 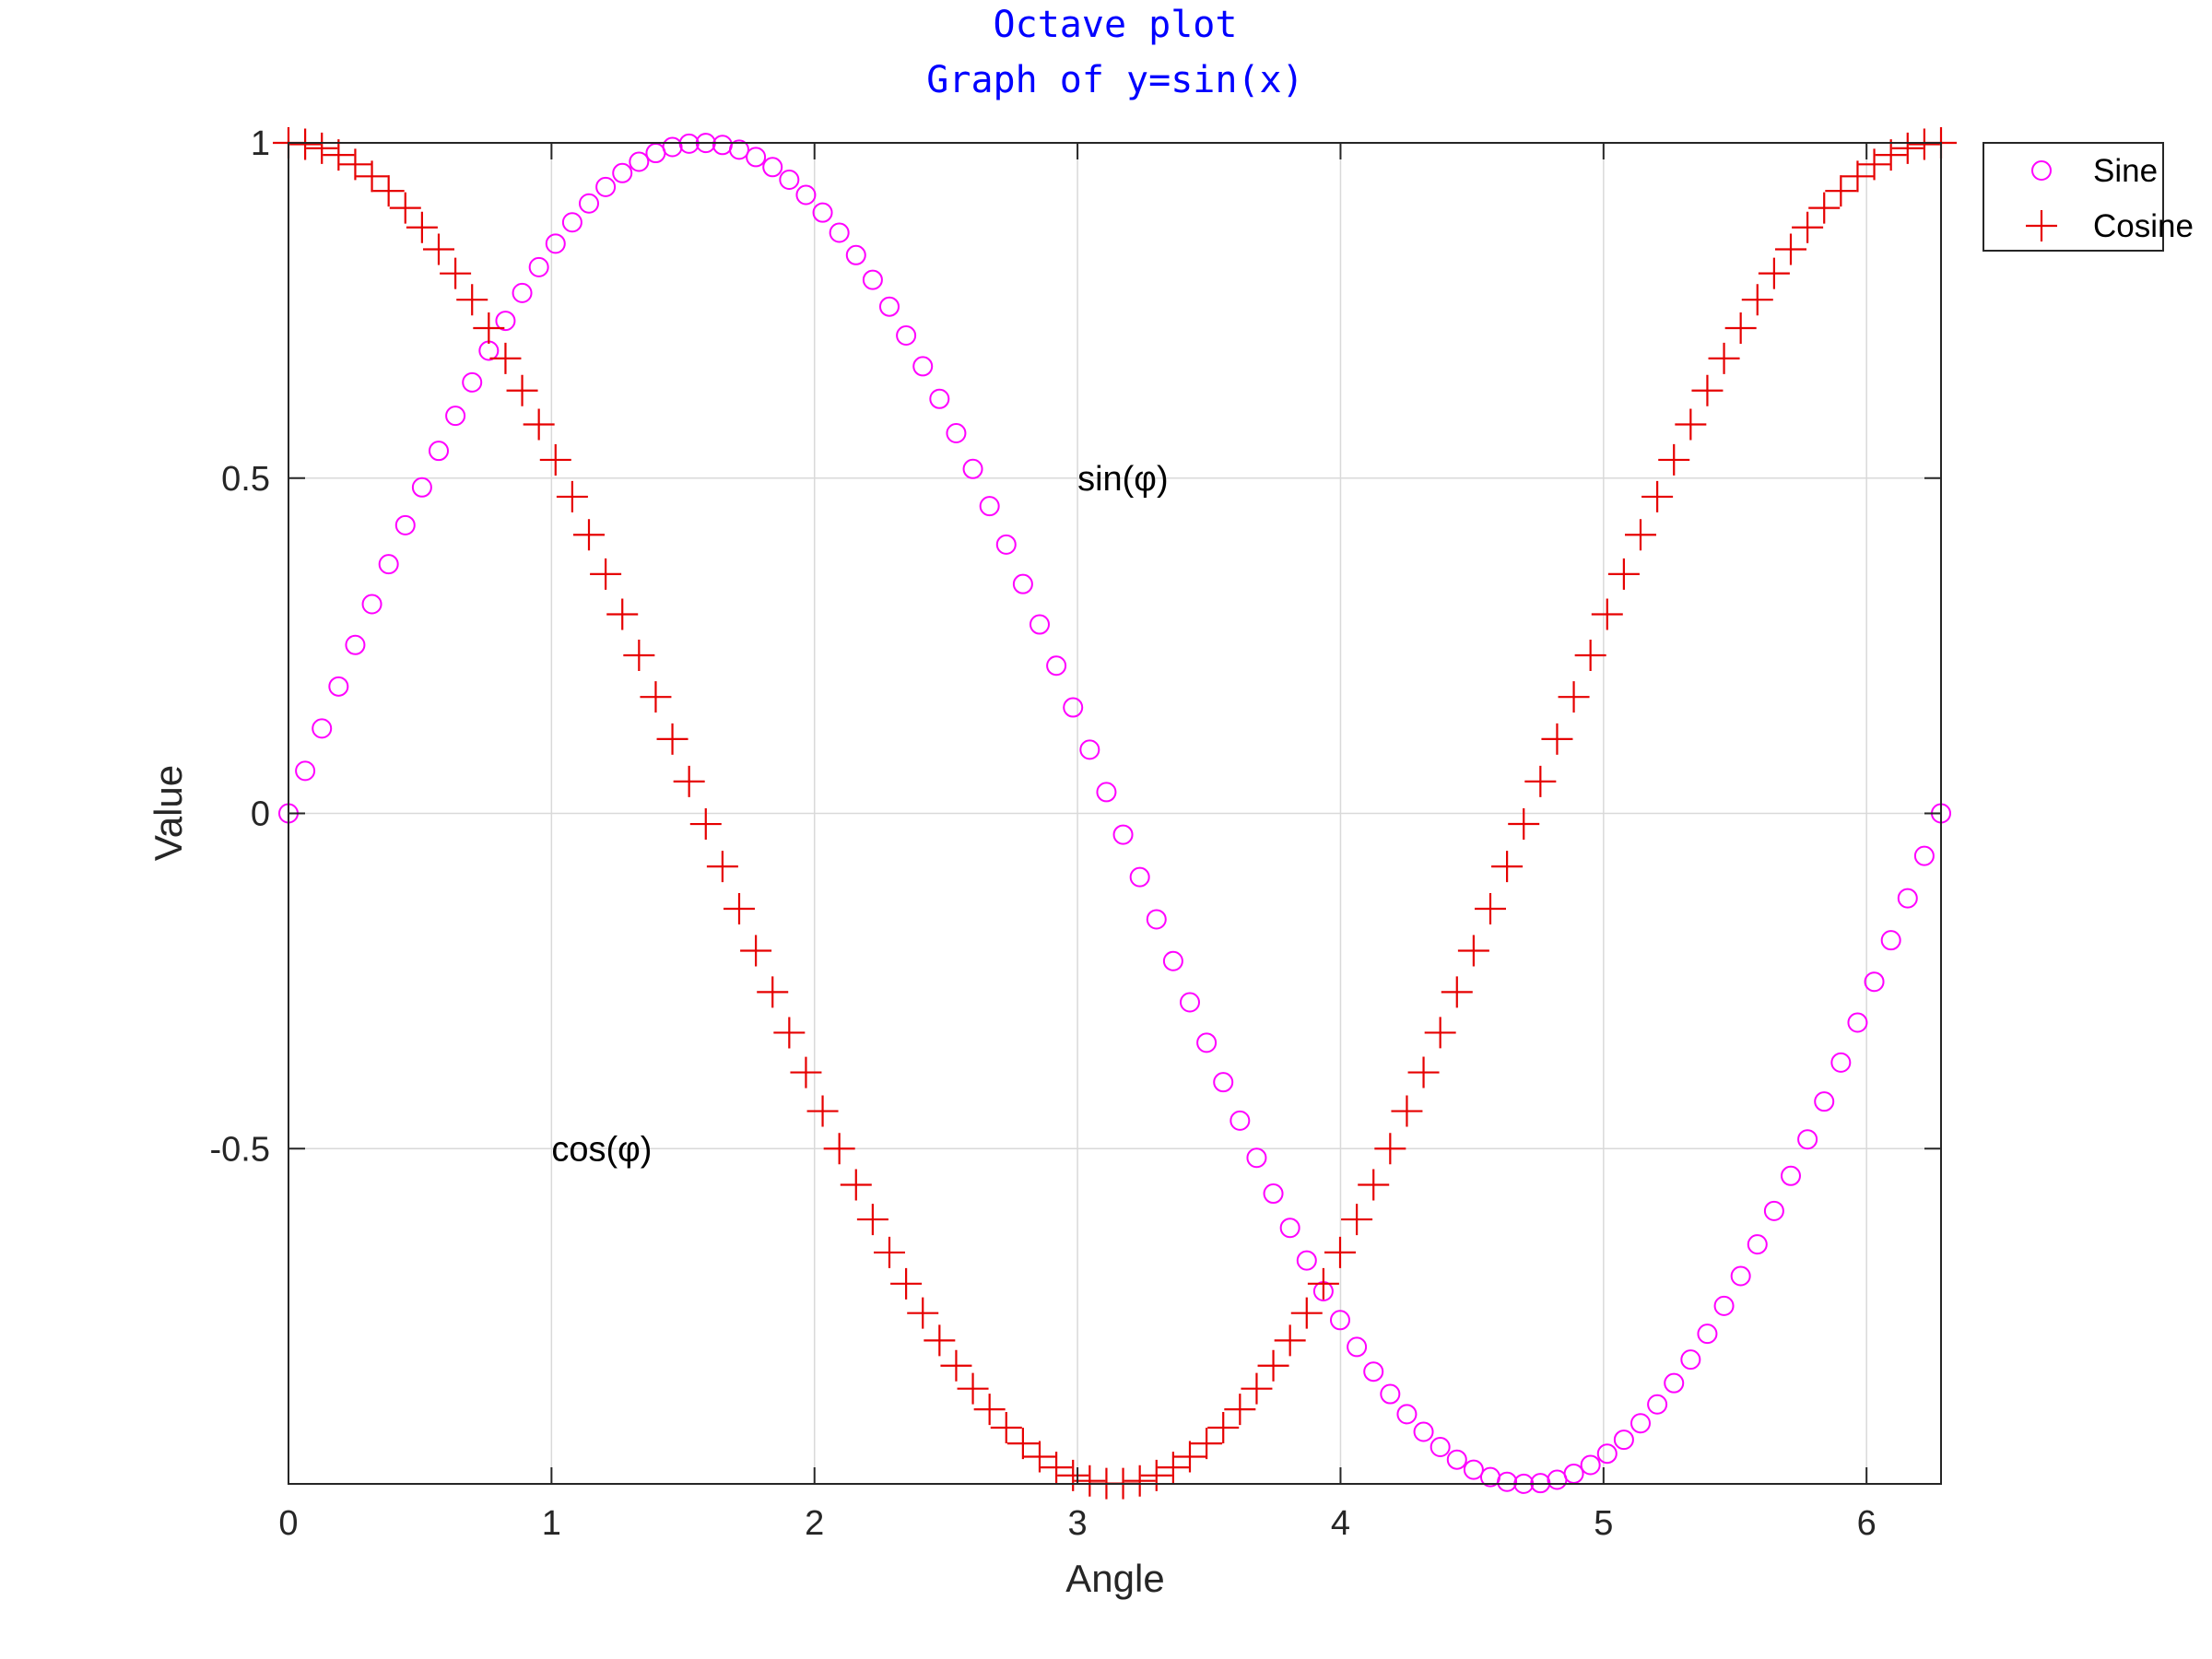 What do you see at coordinates (260, 814) in the screenshot?
I see `y-tick-label: 0` at bounding box center [260, 814].